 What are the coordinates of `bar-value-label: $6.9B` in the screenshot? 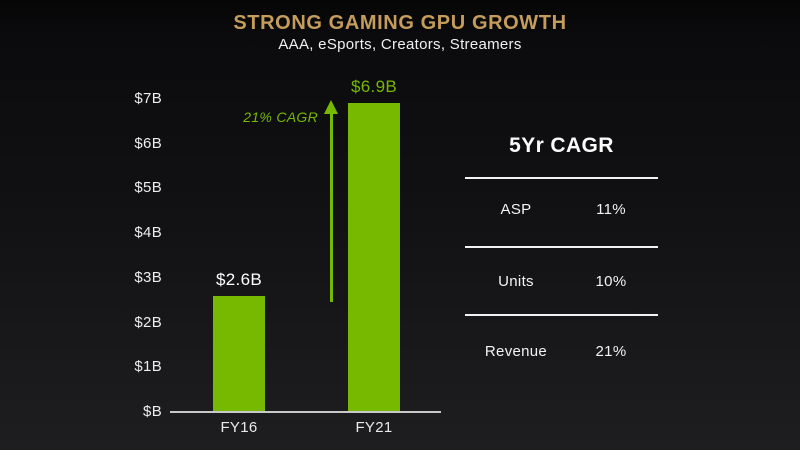 It's located at (374, 87).